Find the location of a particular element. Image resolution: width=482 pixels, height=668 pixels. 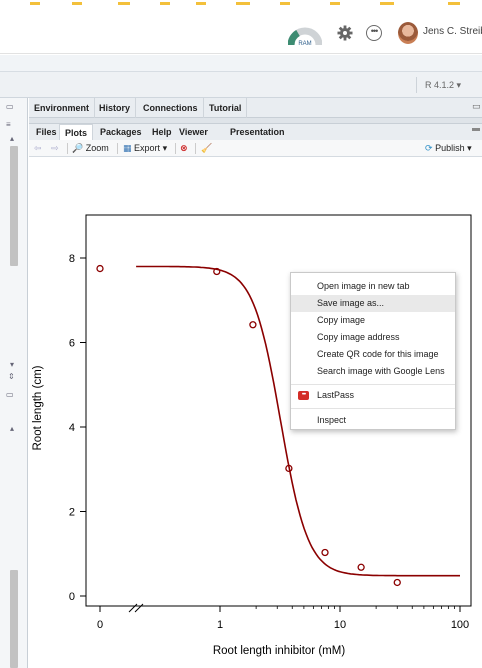

zoom-label: Zoom is located at coordinates (97, 148).